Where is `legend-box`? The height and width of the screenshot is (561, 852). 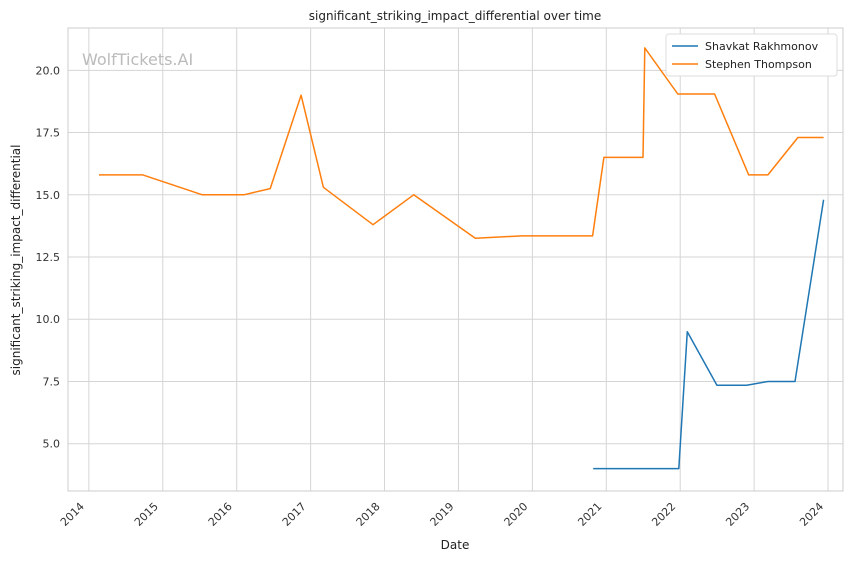
legend-box is located at coordinates (751, 55).